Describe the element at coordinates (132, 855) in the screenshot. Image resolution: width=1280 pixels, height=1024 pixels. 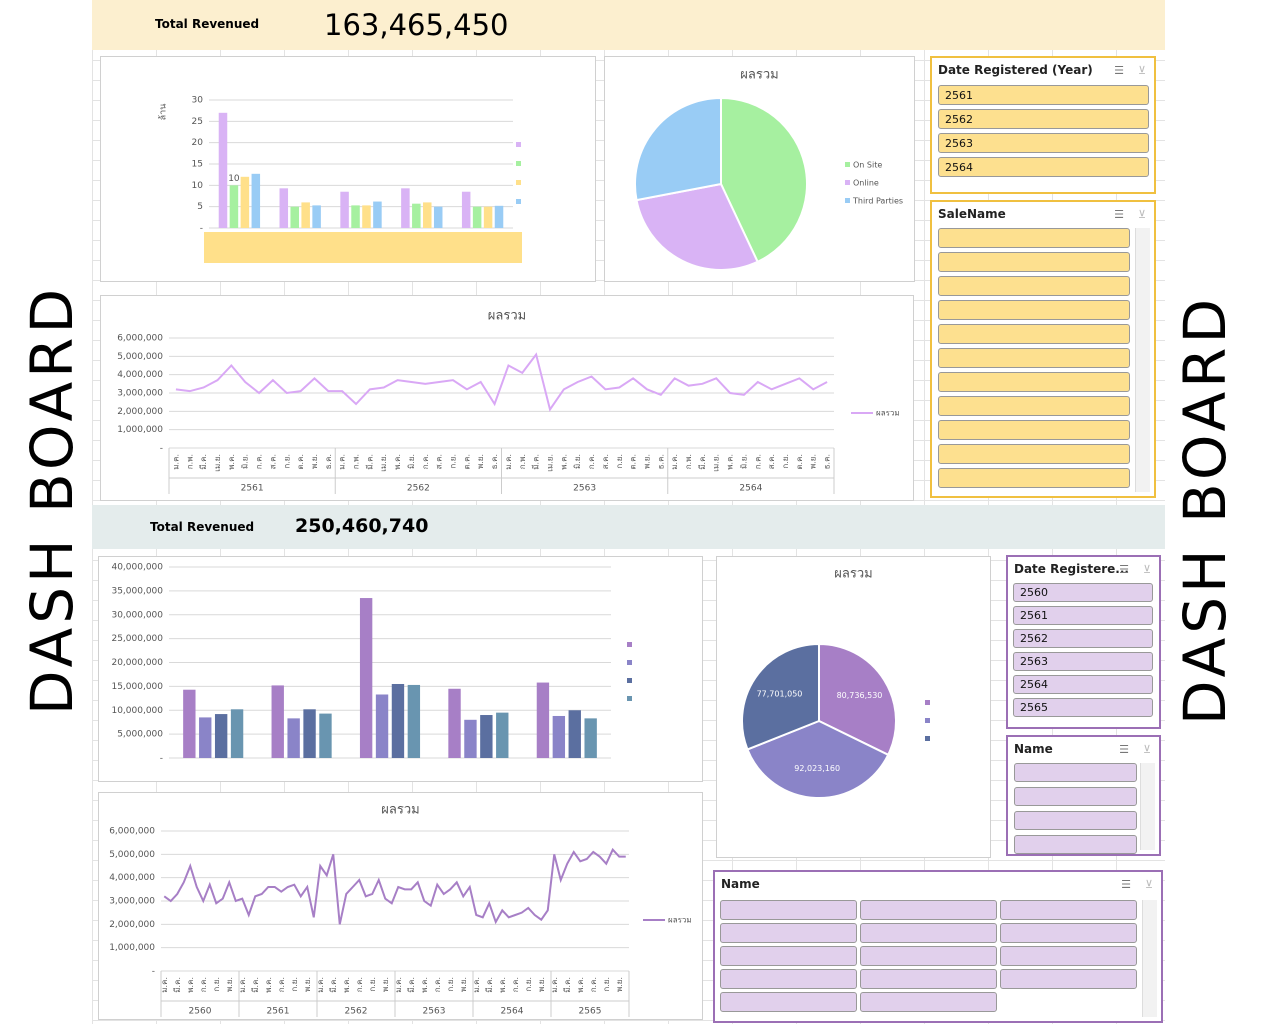
I see `y-tick-label: 5,000,000` at that location.